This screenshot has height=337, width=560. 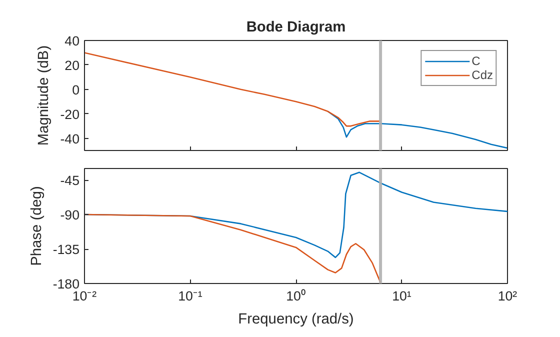 I want to click on y-axis-title: Magnitude (dB), so click(x=44, y=95).